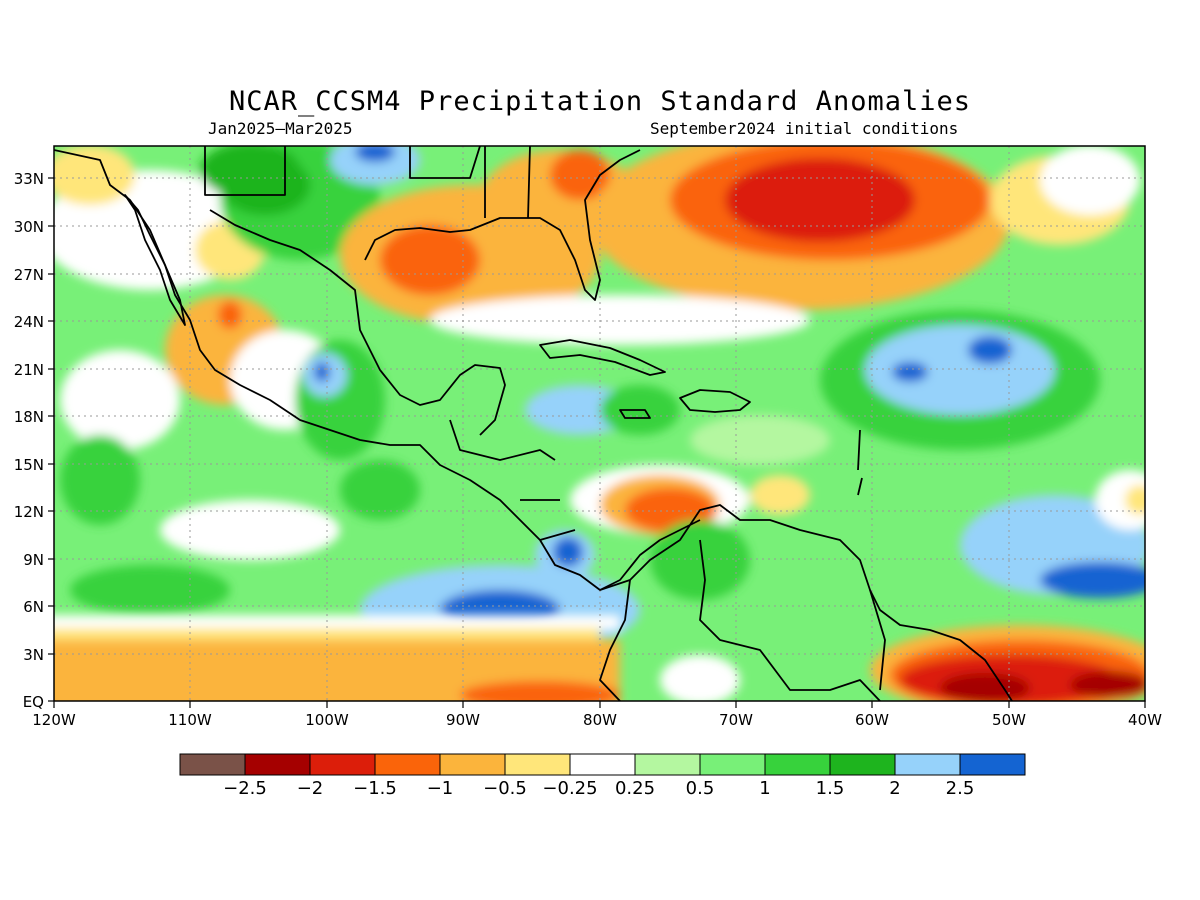 The height and width of the screenshot is (900, 1200). What do you see at coordinates (960, 788) in the screenshot?
I see `colorbar-label: 2.5` at bounding box center [960, 788].